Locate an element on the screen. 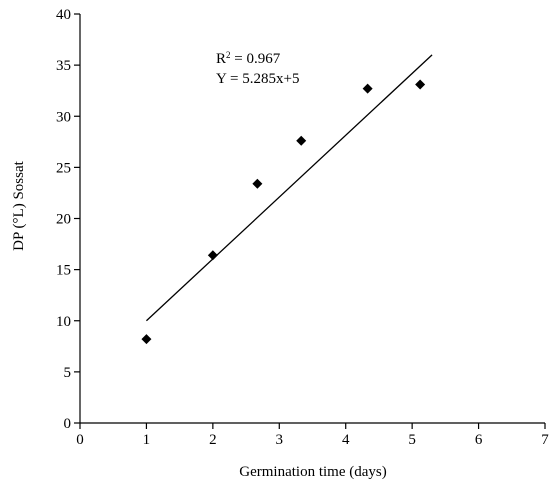 Image resolution: width=550 pixels, height=491 pixels. y-tick-label: 30 is located at coordinates (63, 117).